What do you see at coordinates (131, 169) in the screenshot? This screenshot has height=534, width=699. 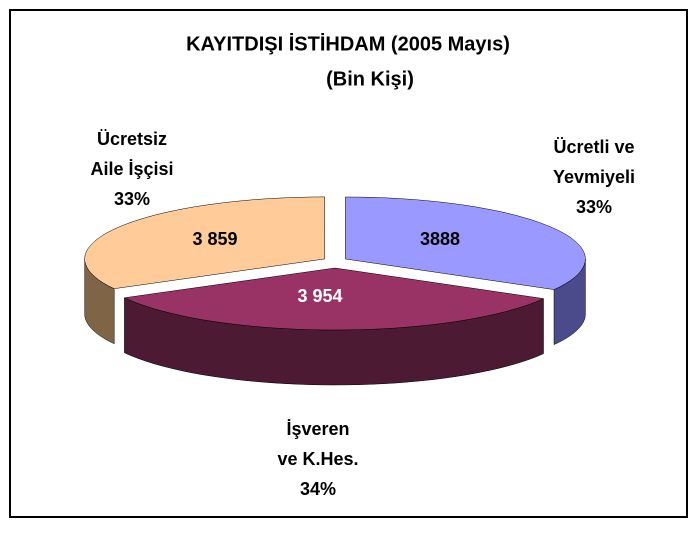 I see `category-label: Aile İşçisi` at bounding box center [131, 169].